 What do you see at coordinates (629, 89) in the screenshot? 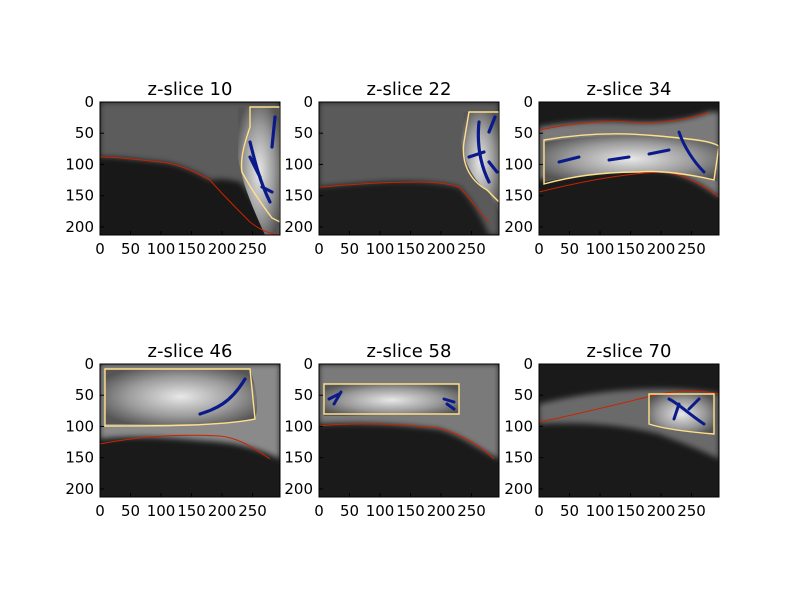
I see `panel-title: z-slice 34` at bounding box center [629, 89].